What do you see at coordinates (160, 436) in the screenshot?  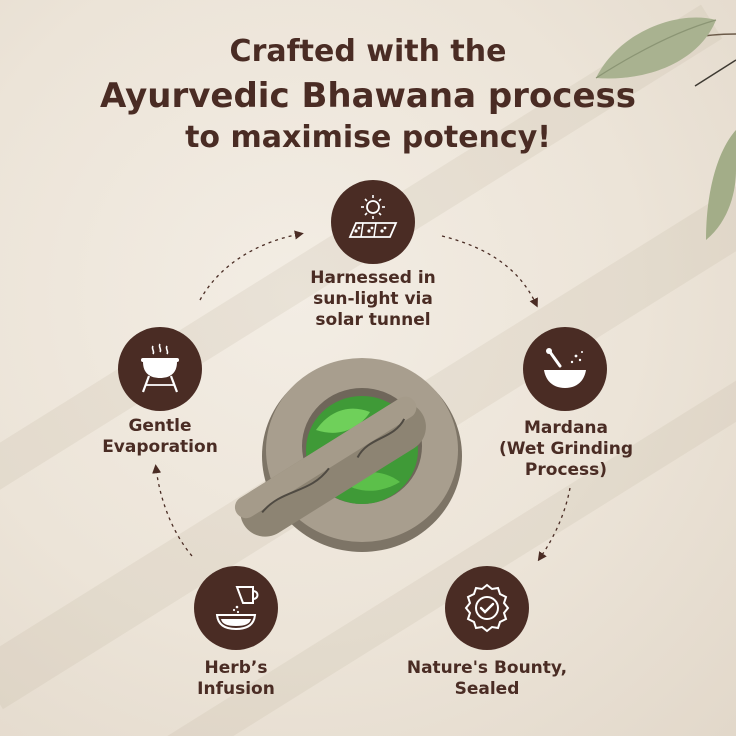 I see `step-label-evaporation: Gentle Evaporation` at bounding box center [160, 436].